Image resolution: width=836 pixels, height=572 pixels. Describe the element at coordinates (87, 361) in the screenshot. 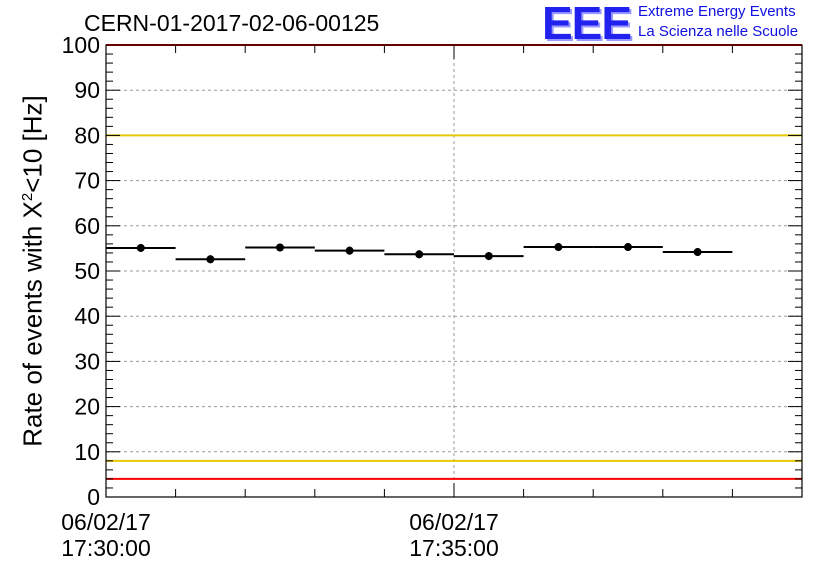

I see `y-tick-label: 30` at that location.